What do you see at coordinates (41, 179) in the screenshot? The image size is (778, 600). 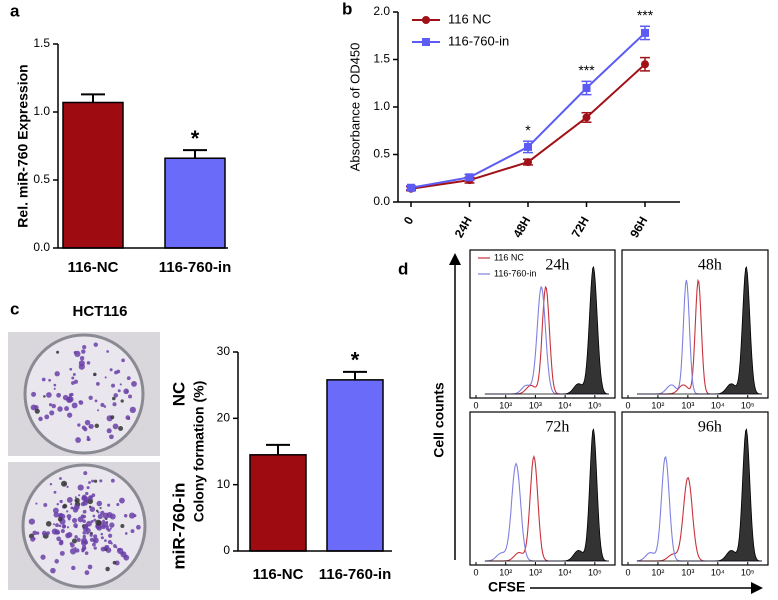 I see `y-tick-label: 0.5` at bounding box center [41, 179].